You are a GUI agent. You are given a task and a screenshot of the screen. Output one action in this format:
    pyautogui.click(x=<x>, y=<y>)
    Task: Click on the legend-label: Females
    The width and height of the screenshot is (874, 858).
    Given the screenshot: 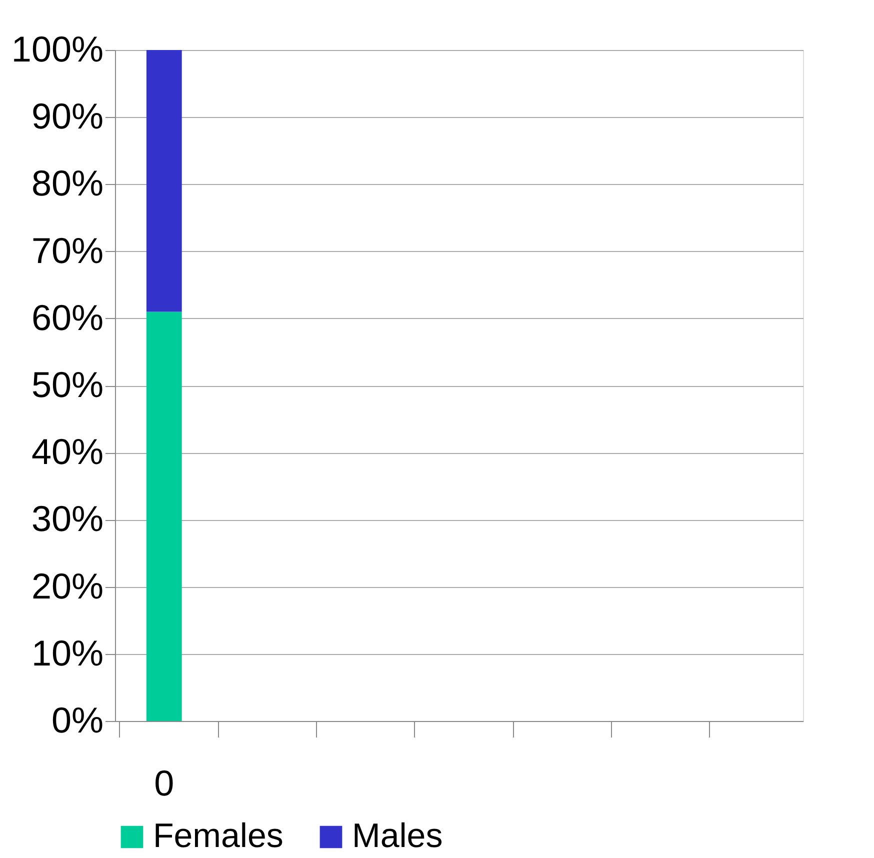 What is the action you would take?
    pyautogui.click(x=218, y=836)
    